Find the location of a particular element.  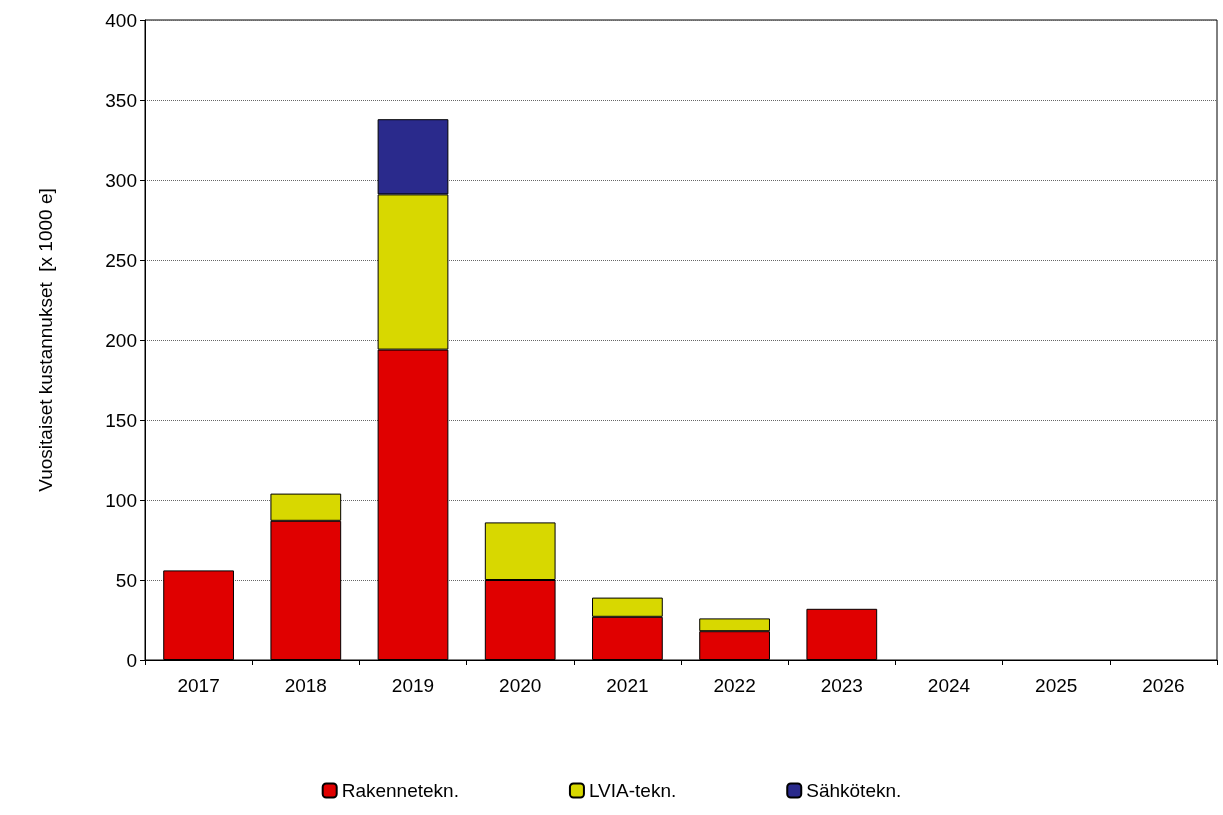

x-tick-label: 2019 is located at coordinates (413, 685).